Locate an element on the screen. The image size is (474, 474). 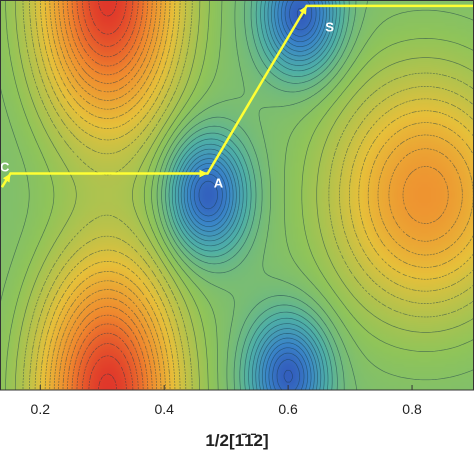
path-label-s: S is located at coordinates (329, 26).